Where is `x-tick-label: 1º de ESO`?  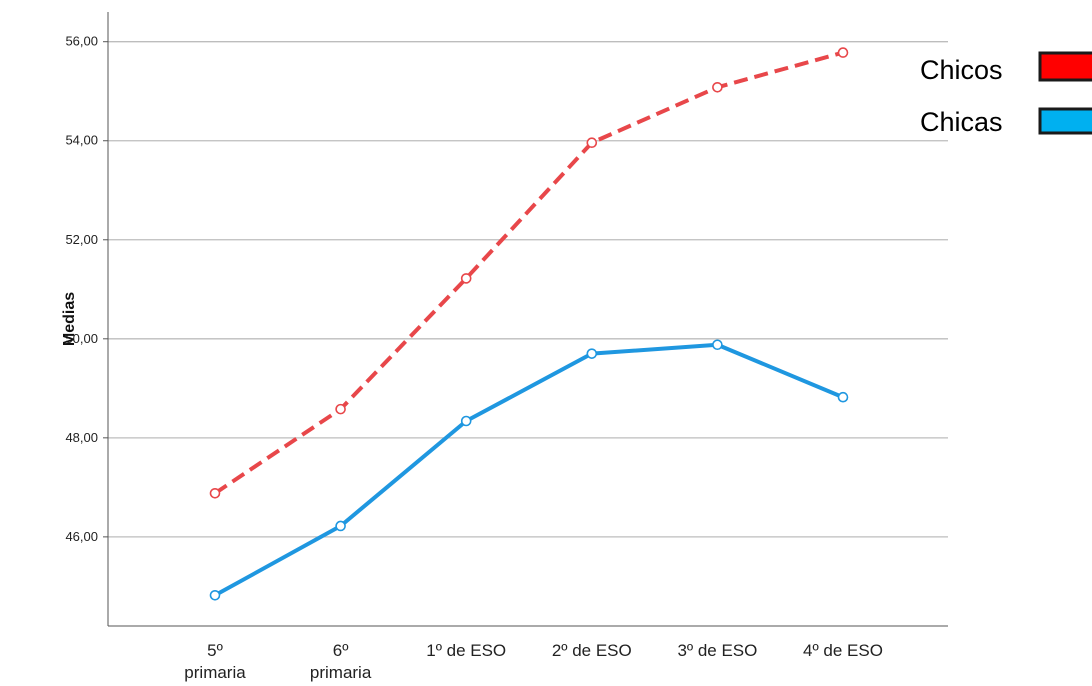 x-tick-label: 1º de ESO is located at coordinates (466, 650).